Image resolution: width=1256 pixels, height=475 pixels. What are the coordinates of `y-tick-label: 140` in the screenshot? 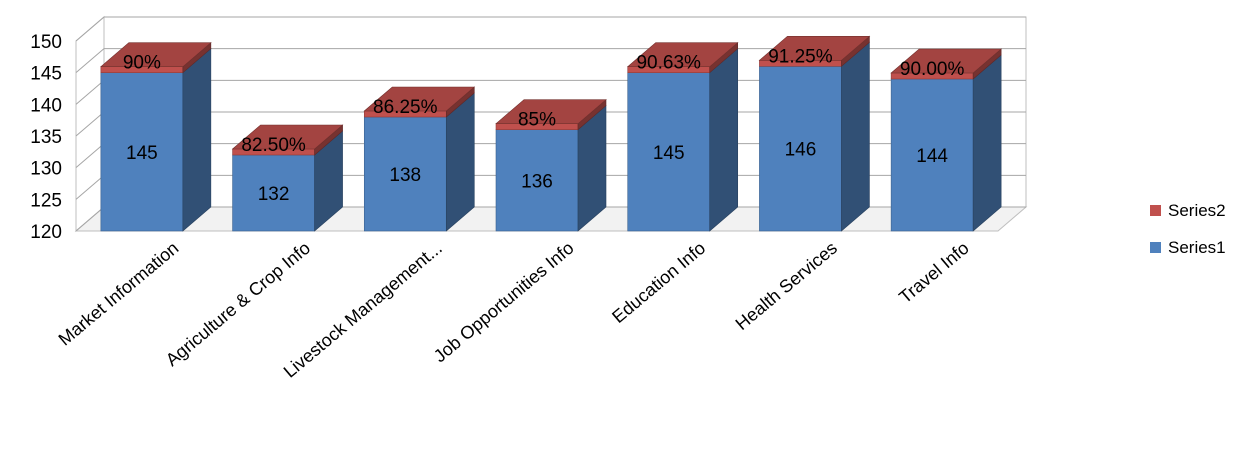 It's located at (46, 105).